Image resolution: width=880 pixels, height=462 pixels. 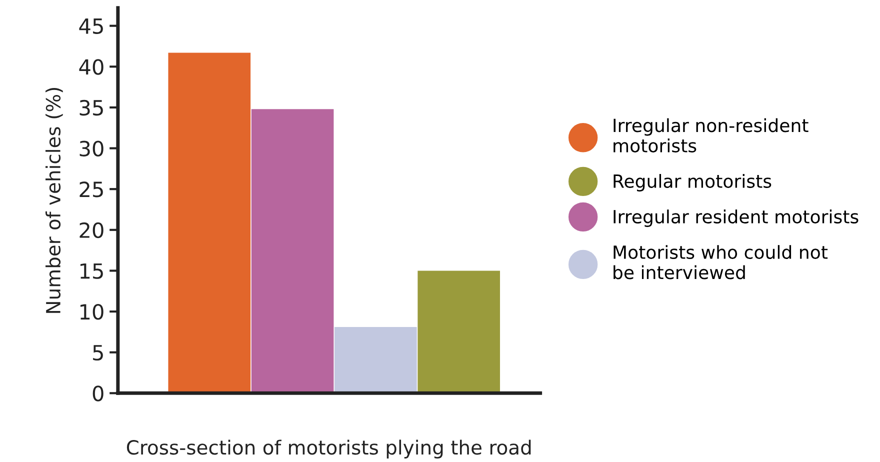 I want to click on y-tick-label: 45, so click(x=91, y=26).